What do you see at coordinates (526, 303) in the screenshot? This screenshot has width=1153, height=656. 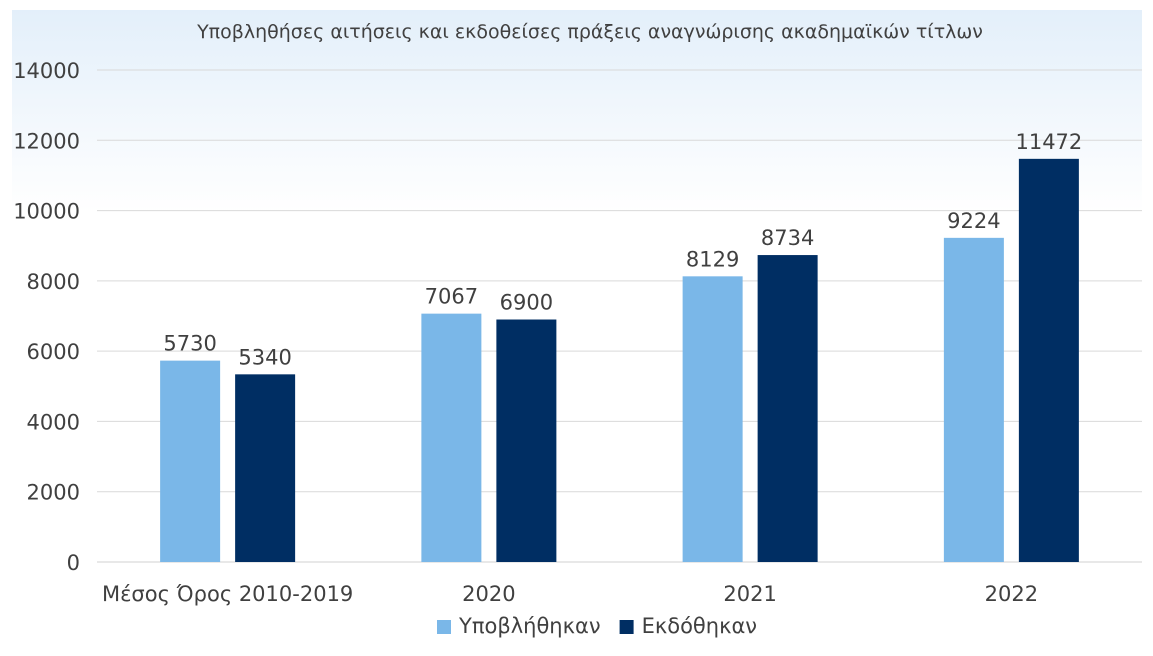 I see `data-label: 6900` at bounding box center [526, 303].